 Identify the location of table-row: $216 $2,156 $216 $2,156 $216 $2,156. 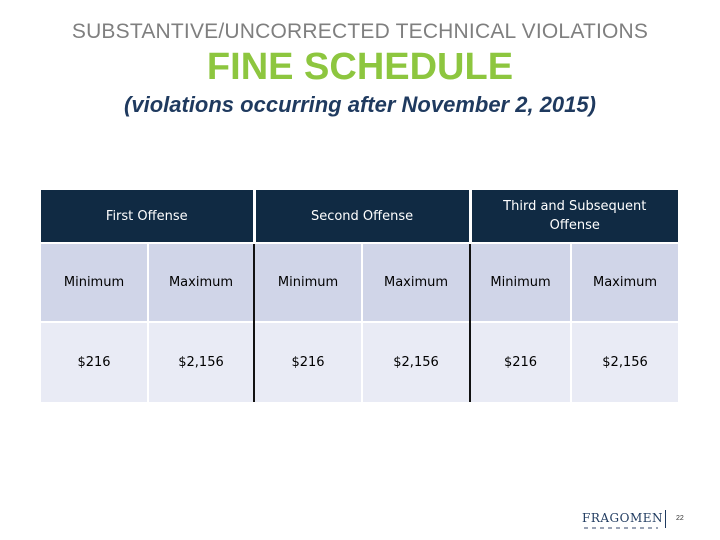
(360, 361).